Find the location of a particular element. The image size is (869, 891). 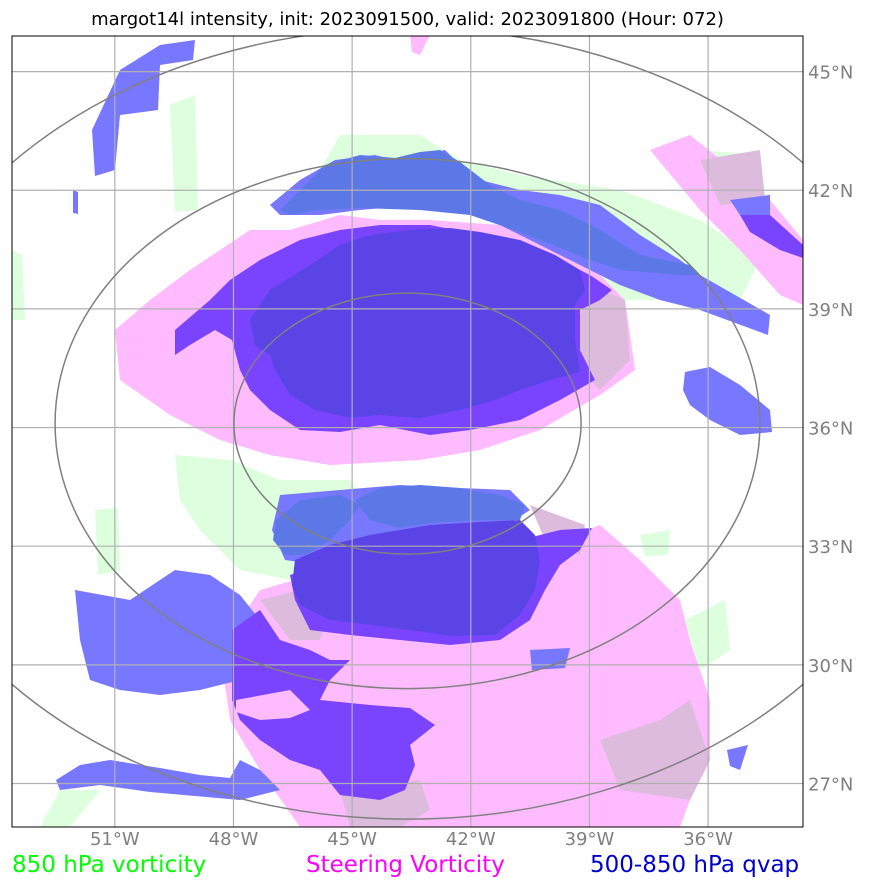

legend-steering-vorticity: Steering Vorticity is located at coordinates (405, 865).